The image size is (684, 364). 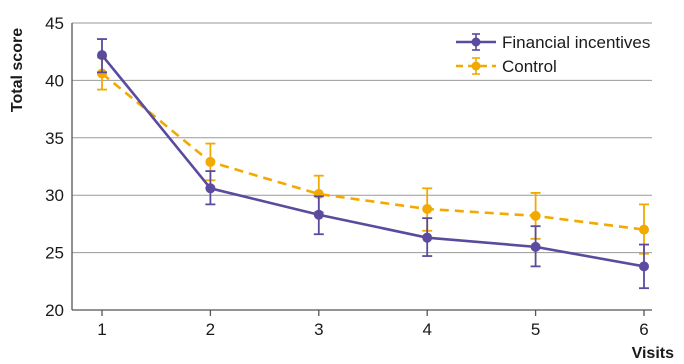 What do you see at coordinates (318, 329) in the screenshot?
I see `x-tick-label: 3` at bounding box center [318, 329].